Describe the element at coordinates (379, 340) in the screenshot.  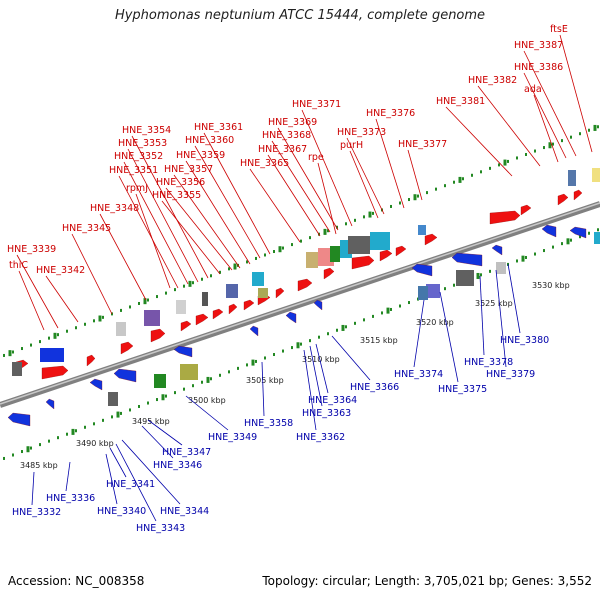
I see `kbp-label: 3515 kbp` at that location.